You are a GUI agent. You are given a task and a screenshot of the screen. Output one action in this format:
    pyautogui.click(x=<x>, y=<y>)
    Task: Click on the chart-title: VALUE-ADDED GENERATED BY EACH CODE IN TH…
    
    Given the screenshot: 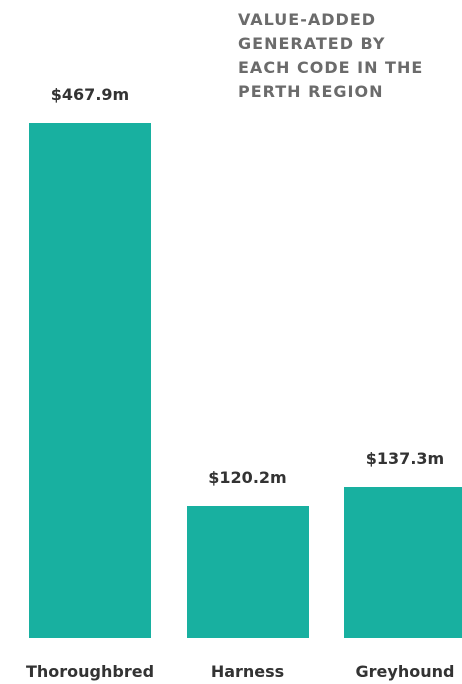 What is the action you would take?
    pyautogui.click(x=331, y=55)
    